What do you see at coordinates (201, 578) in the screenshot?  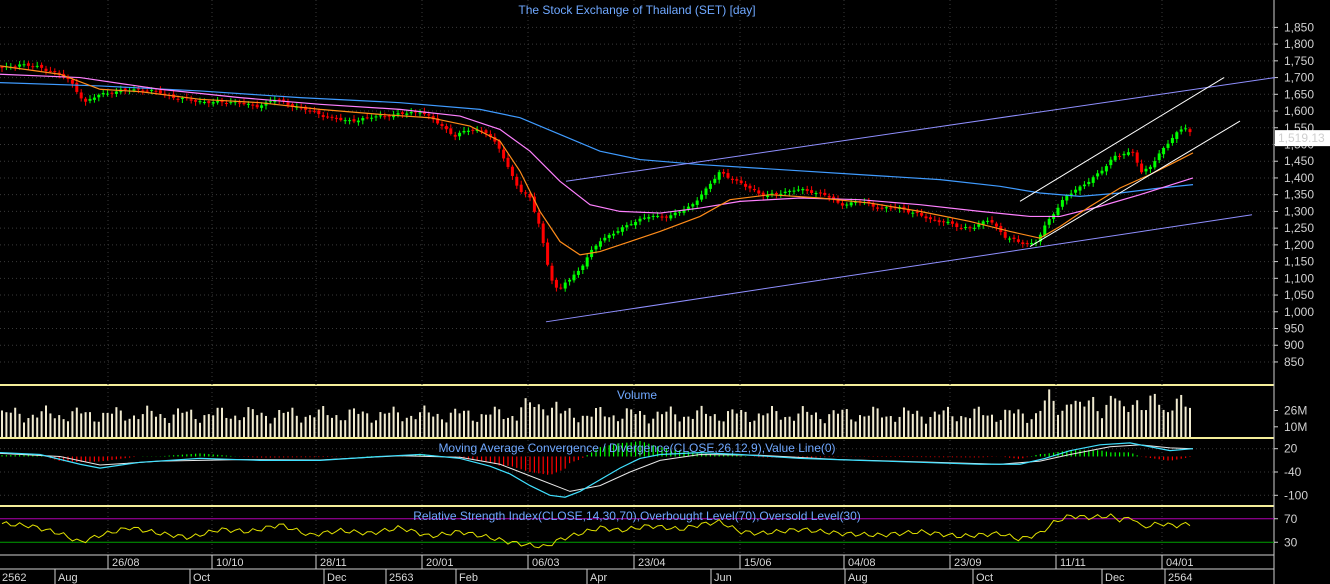 I see `month-label: Oct` at bounding box center [201, 578].